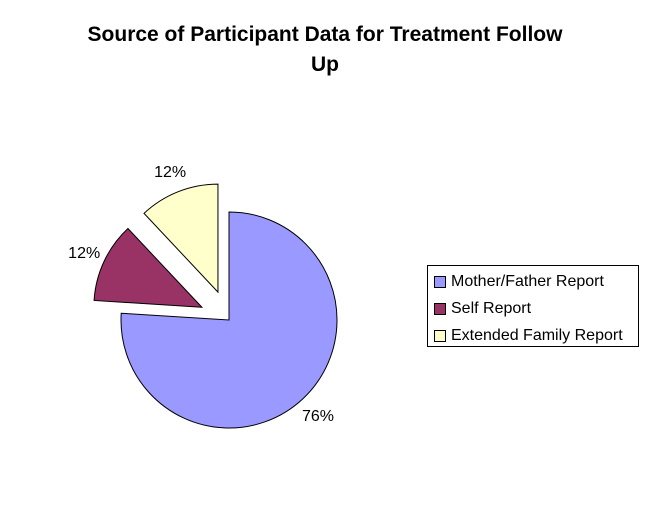 The width and height of the screenshot is (650, 529). Describe the element at coordinates (170, 172) in the screenshot. I see `data-label-extended-family: 12%` at that location.